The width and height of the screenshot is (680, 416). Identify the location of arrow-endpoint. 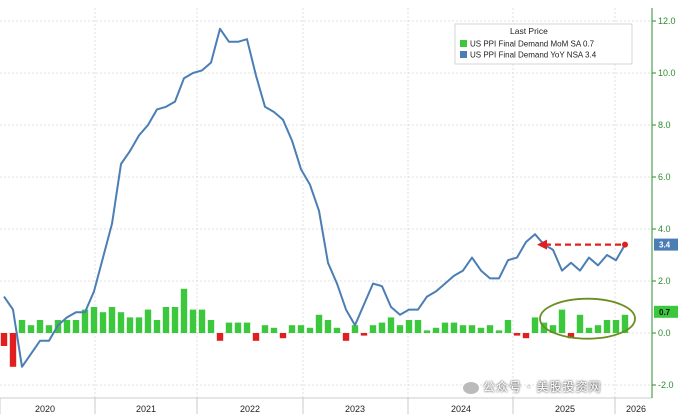
(625, 244).